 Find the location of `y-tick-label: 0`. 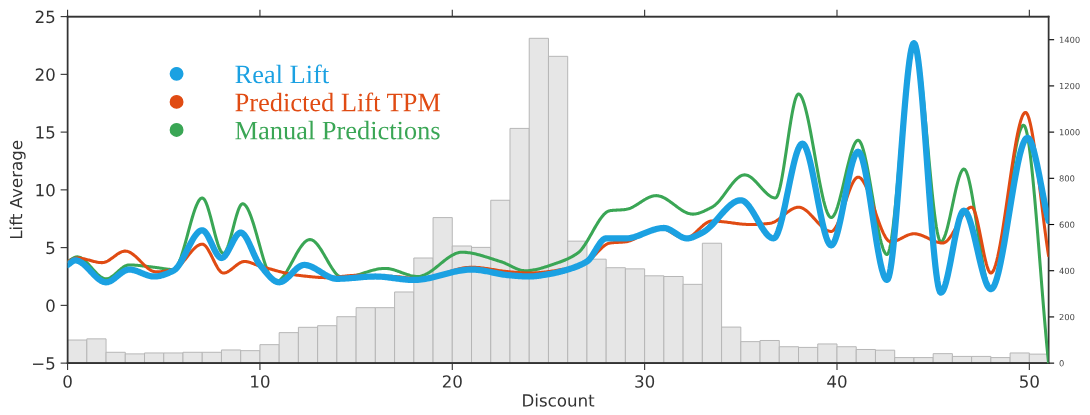

y-tick-label: 0 is located at coordinates (50, 305).